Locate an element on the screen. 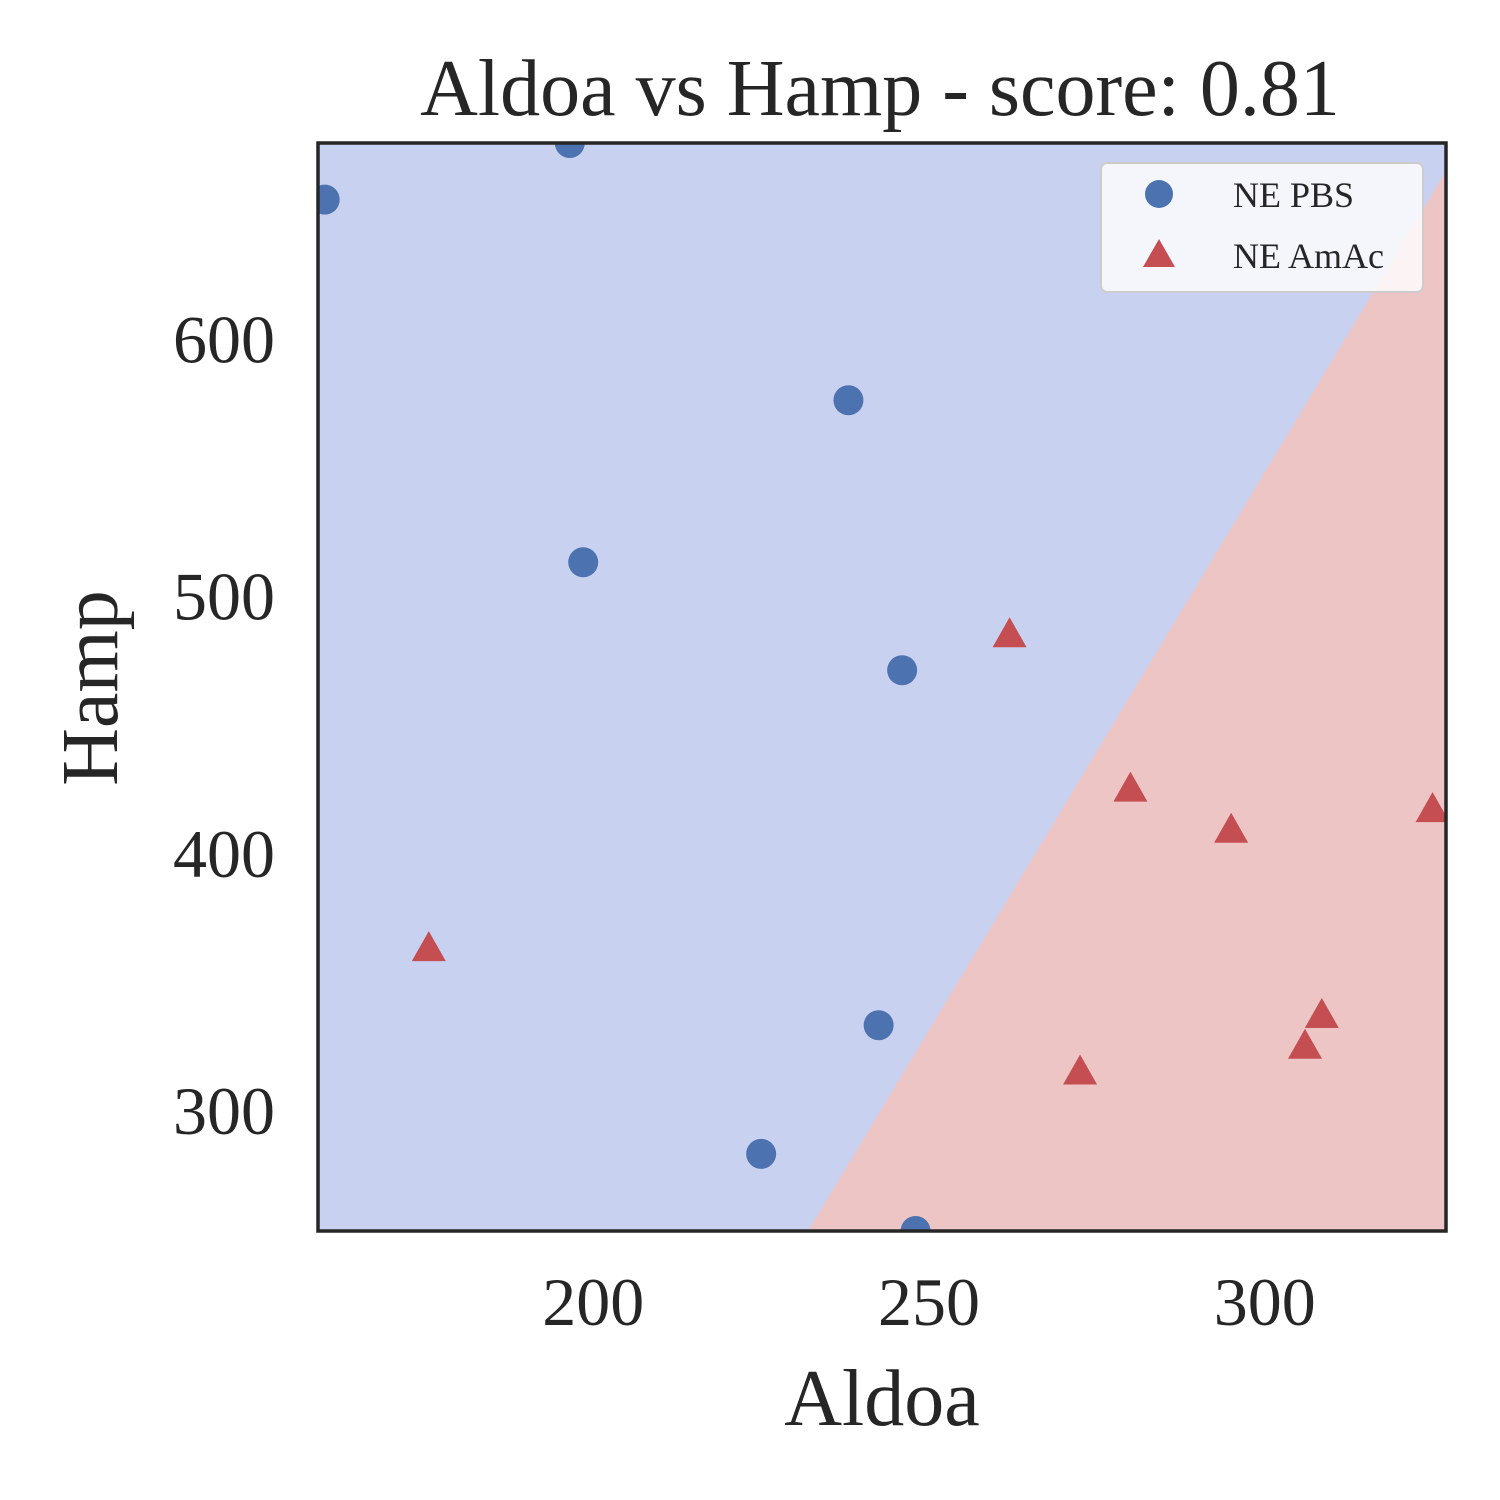 The width and height of the screenshot is (1500, 1500). x-tick-label: 300 is located at coordinates (1265, 1302).